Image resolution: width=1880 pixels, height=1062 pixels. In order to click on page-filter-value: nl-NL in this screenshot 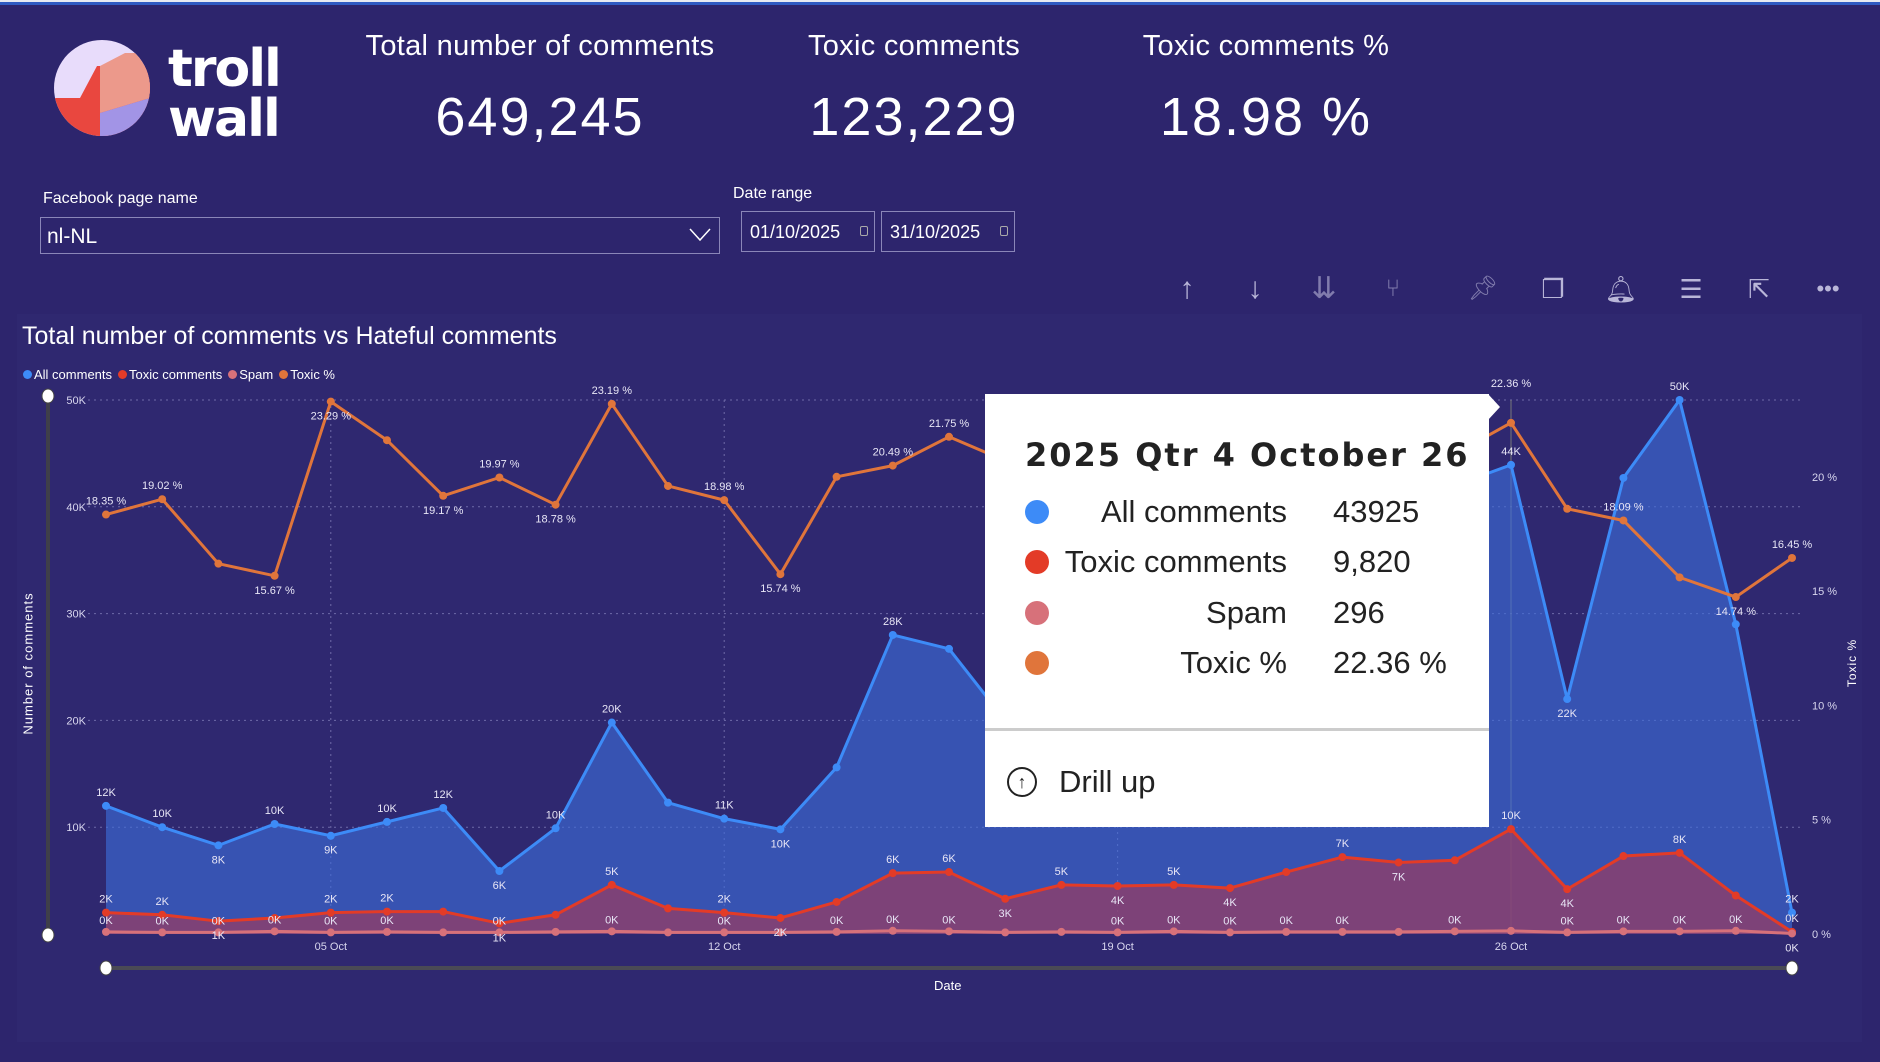, I will do `click(72, 236)`.